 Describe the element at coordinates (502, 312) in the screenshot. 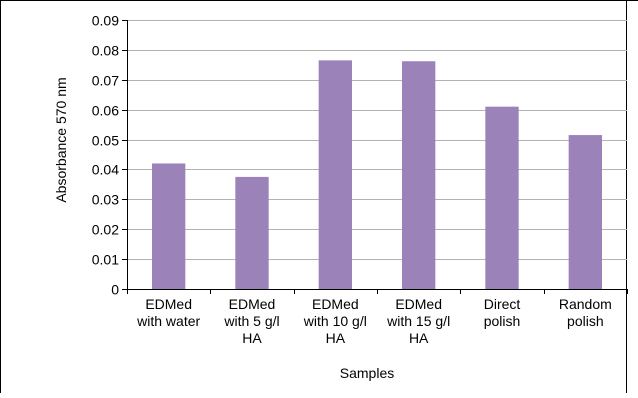

I see `x-tick-label: Direct polish` at that location.